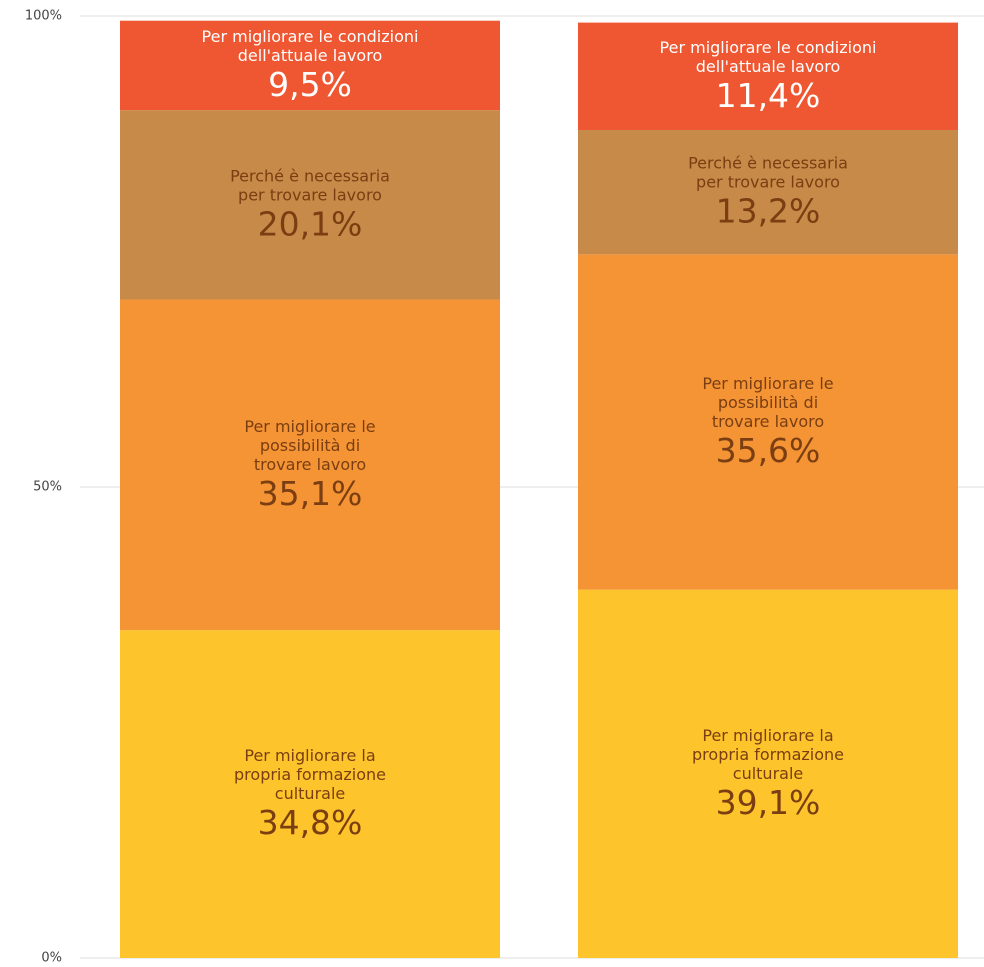  Describe the element at coordinates (47, 487) in the screenshot. I see `y-tick-label: 50%` at that location.